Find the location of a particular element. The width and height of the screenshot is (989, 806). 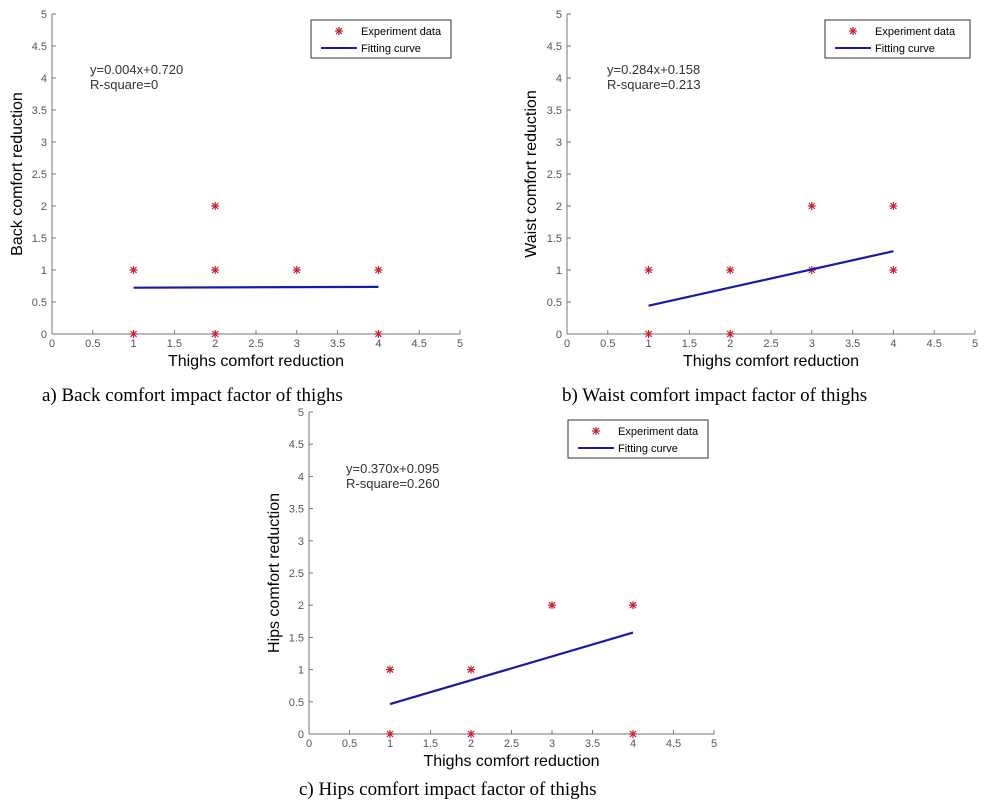

y-tick-label: 2 is located at coordinates (559, 207).